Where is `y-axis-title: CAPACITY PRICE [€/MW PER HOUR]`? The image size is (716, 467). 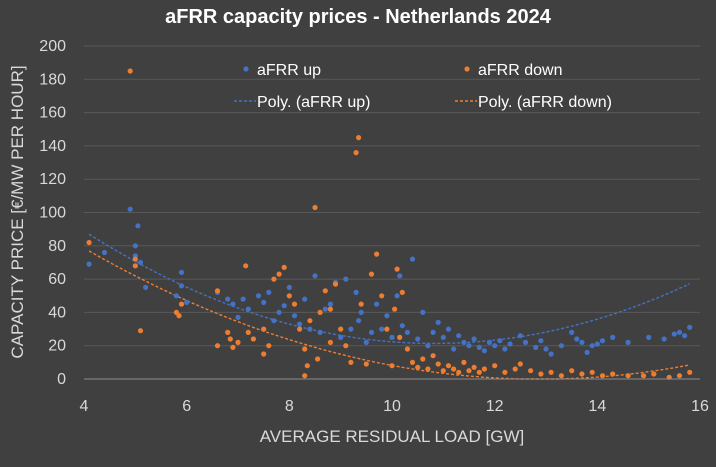
y-axis-title: CAPACITY PRICE [€/MW PER HOUR] is located at coordinates (17, 211).